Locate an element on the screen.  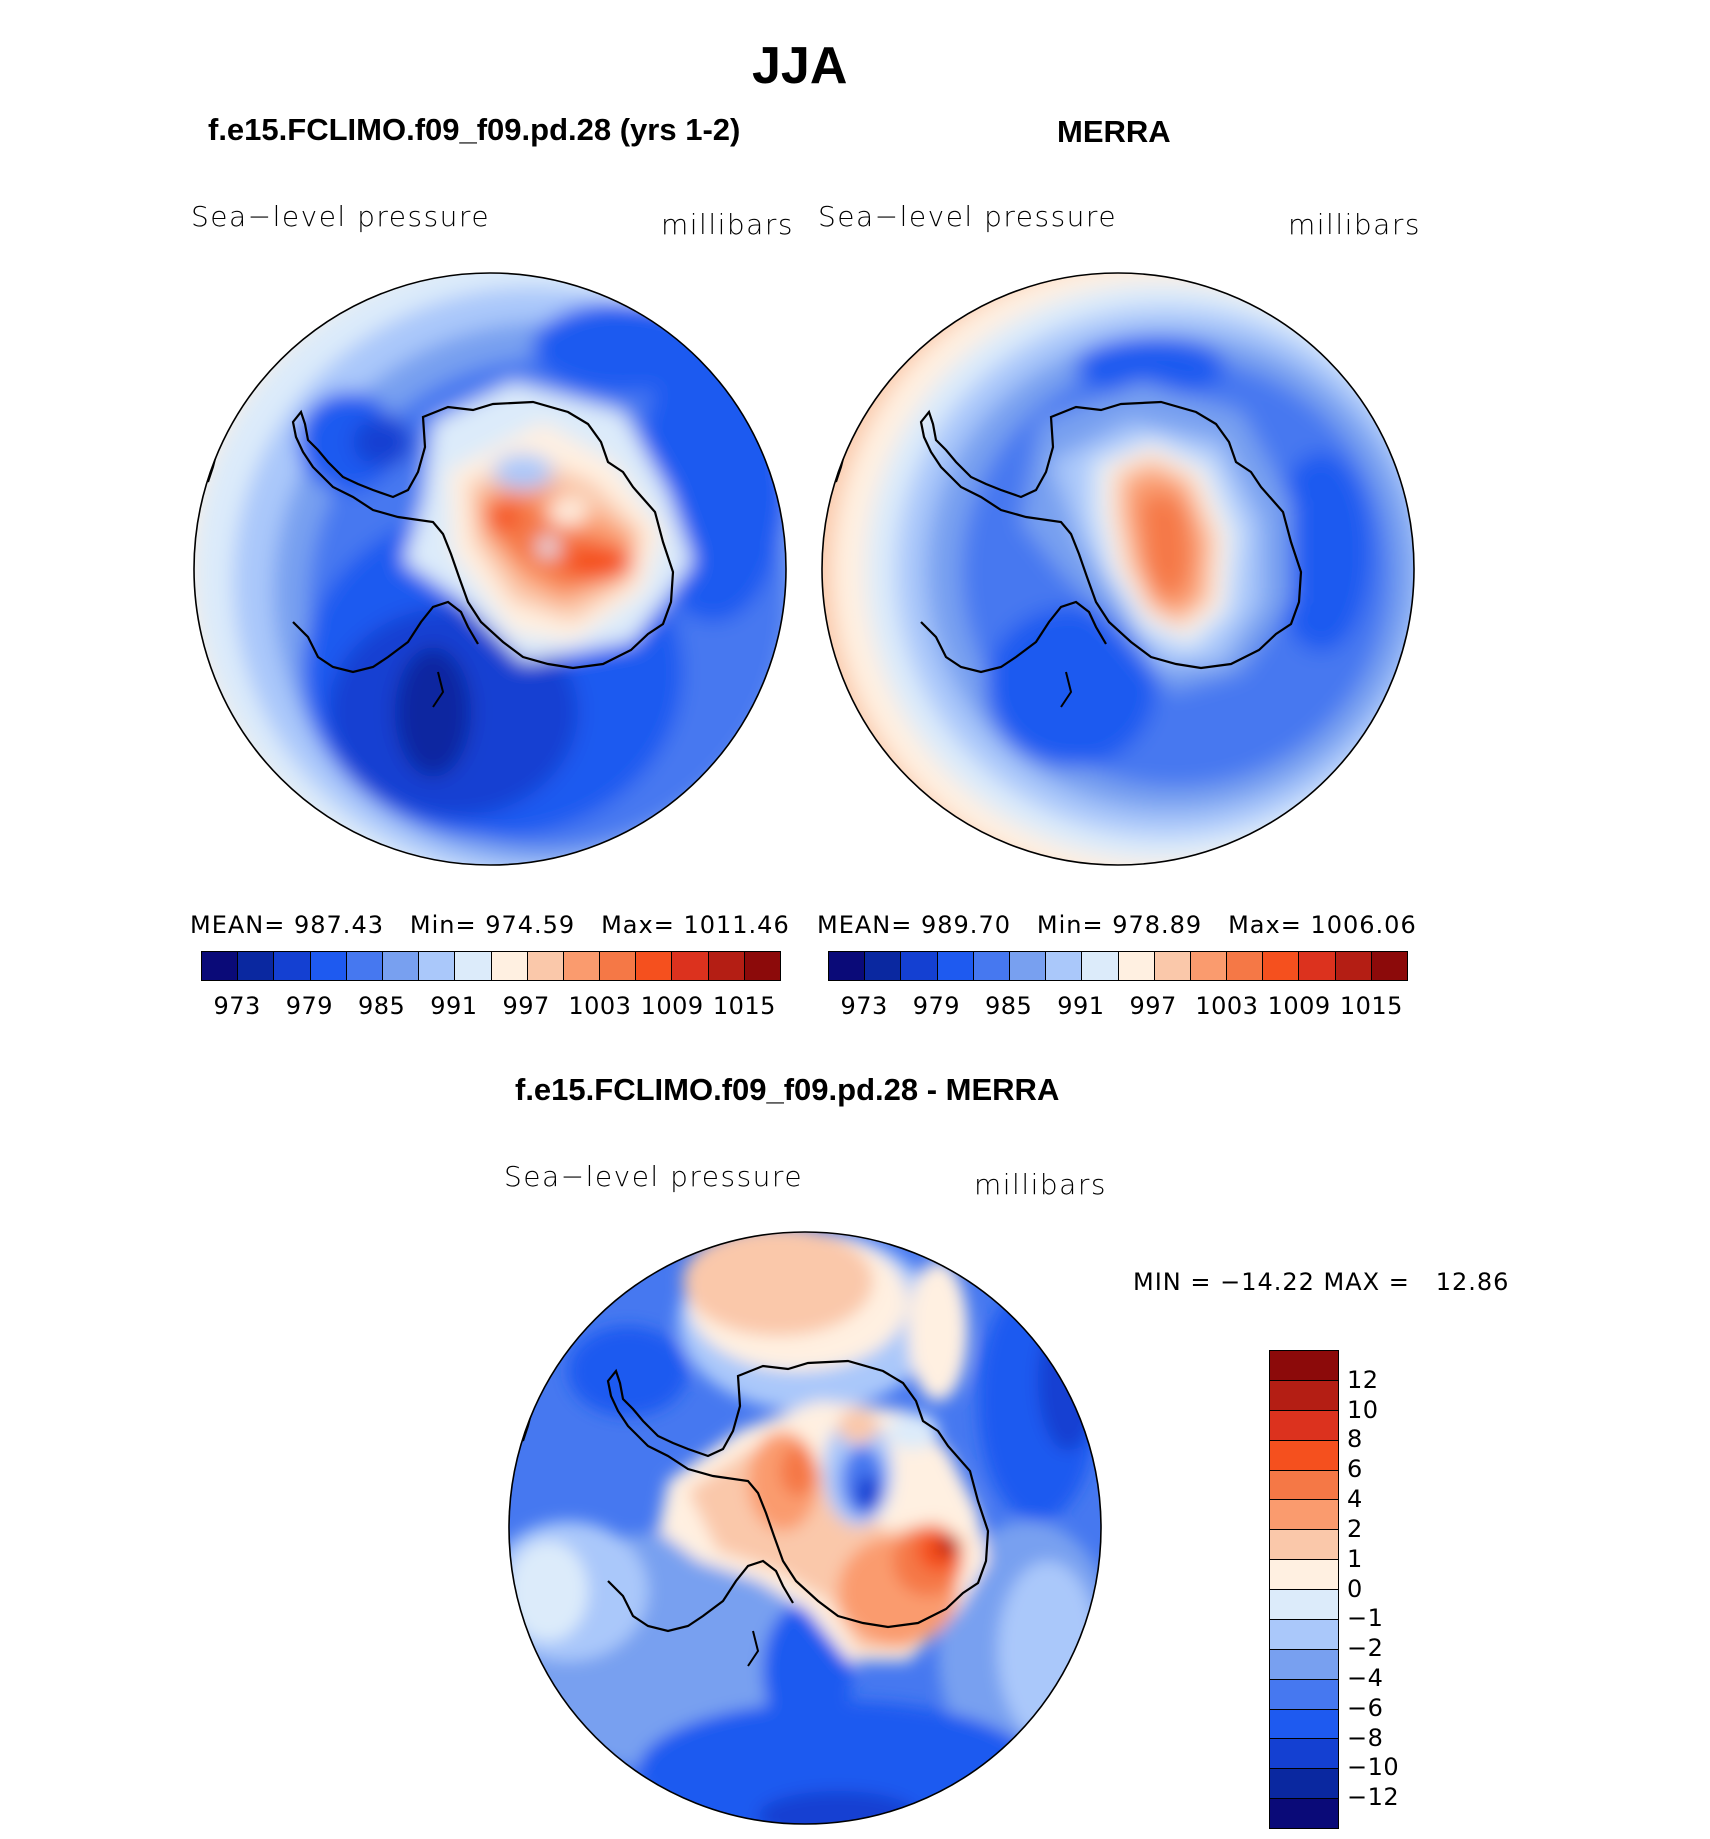
colorbar-tick-label: 4 is located at coordinates (1355, 1499).